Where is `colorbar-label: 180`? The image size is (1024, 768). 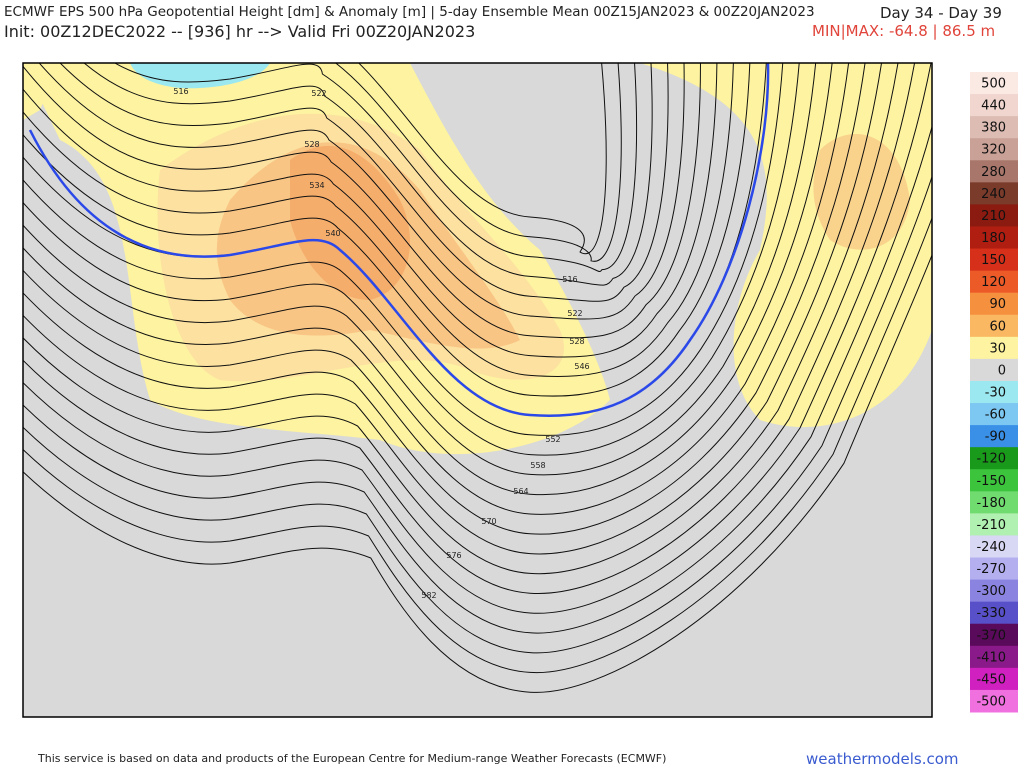 colorbar-label: 180 is located at coordinates (993, 238).